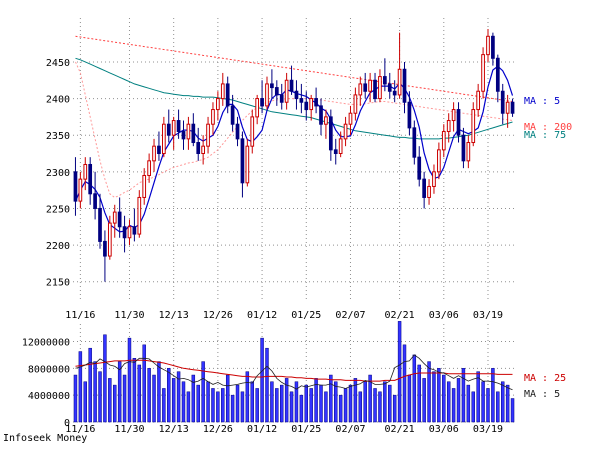 The image size is (600, 460). What do you see at coordinates (58, 63) in the screenshot?
I see `price-y-tick-label: 2450` at bounding box center [58, 63].